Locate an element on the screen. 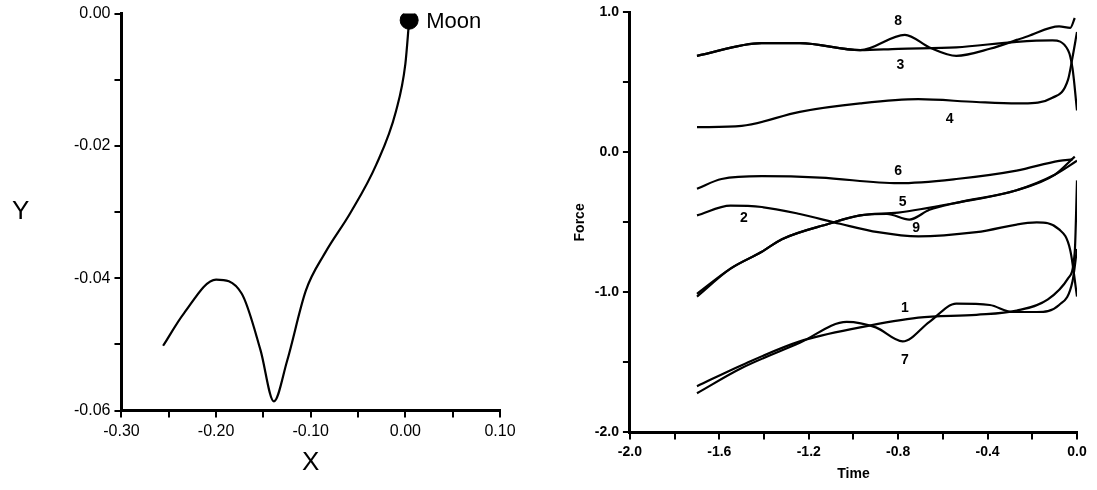  series-label: 2 is located at coordinates (744, 217).